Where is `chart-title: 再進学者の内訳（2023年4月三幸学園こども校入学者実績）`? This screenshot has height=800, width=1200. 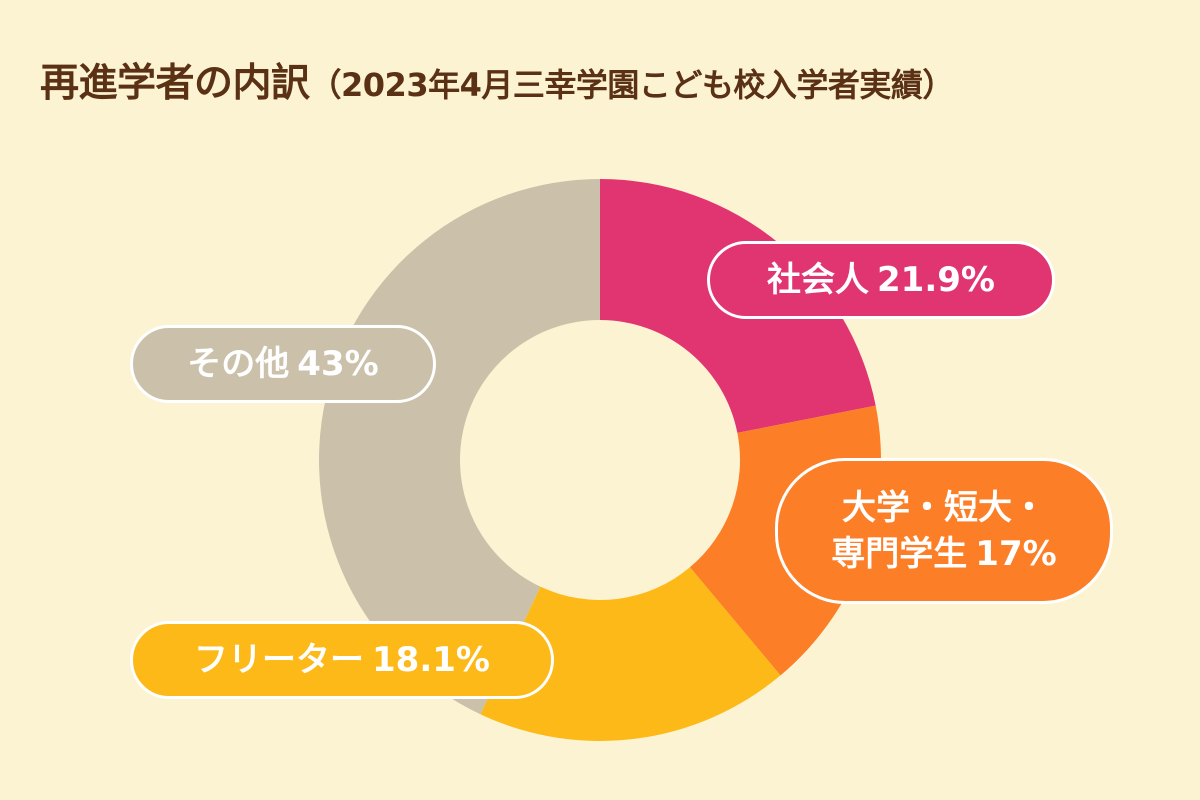
chart-title: 再進学者の内訳（2023年4月三幸学園こども校入学者実績） is located at coordinates (610, 84).